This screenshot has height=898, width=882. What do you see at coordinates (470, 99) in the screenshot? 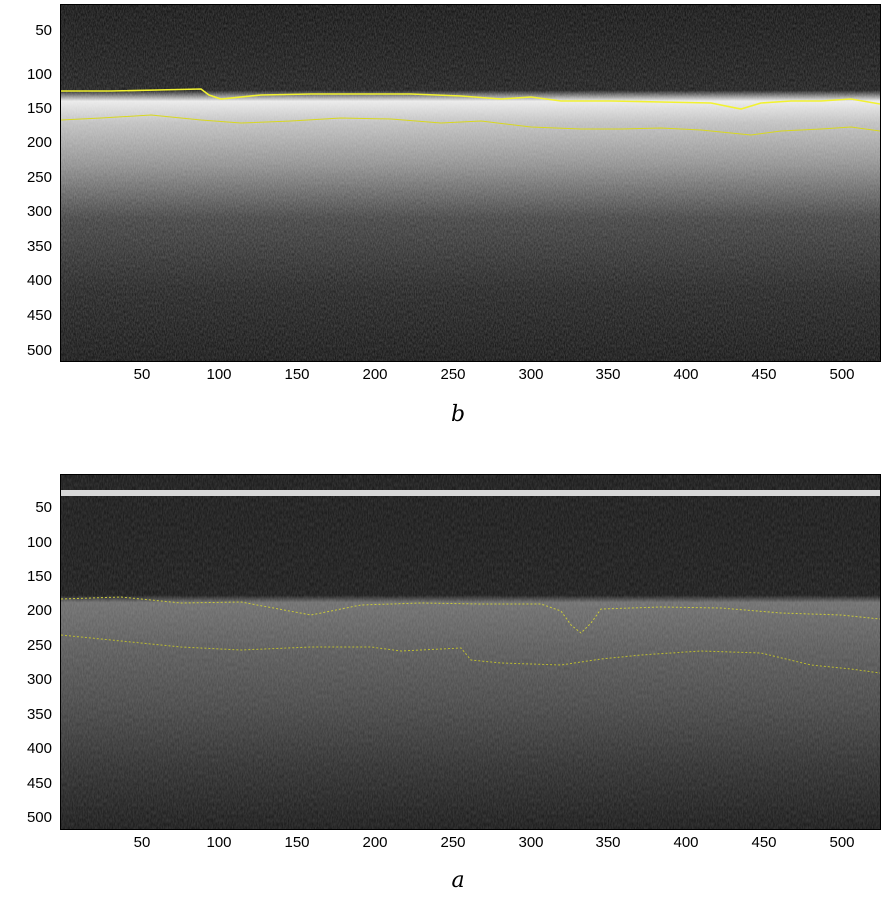
I see `upper-boundary-b` at bounding box center [470, 99].